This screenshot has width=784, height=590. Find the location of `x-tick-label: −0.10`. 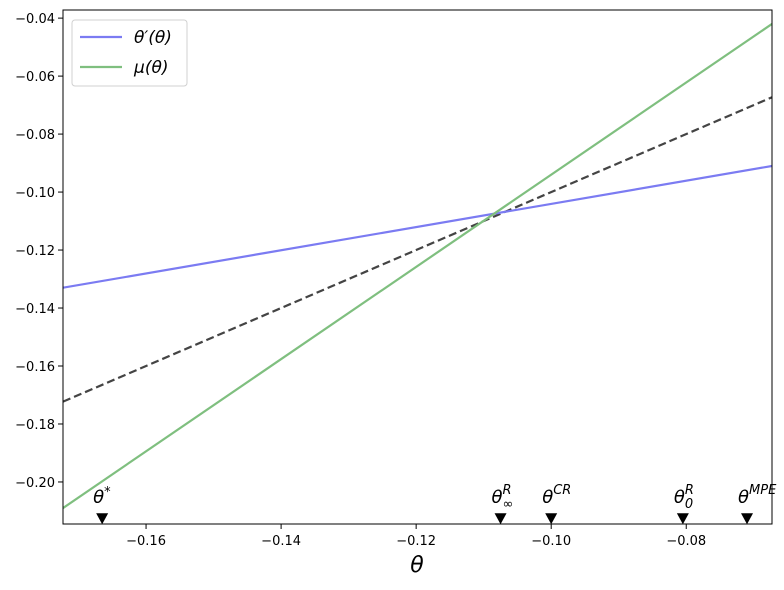

x-tick-label: −0.10 is located at coordinates (551, 541).